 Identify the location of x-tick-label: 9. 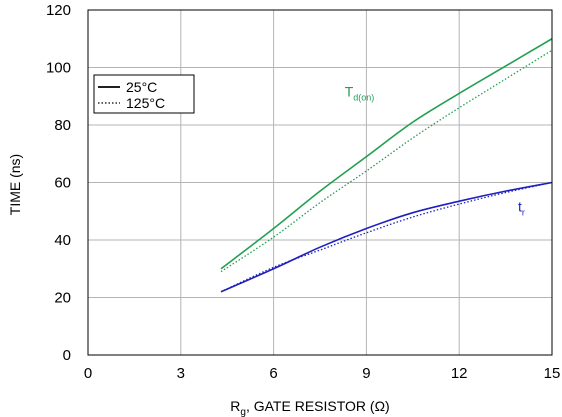
(366, 373).